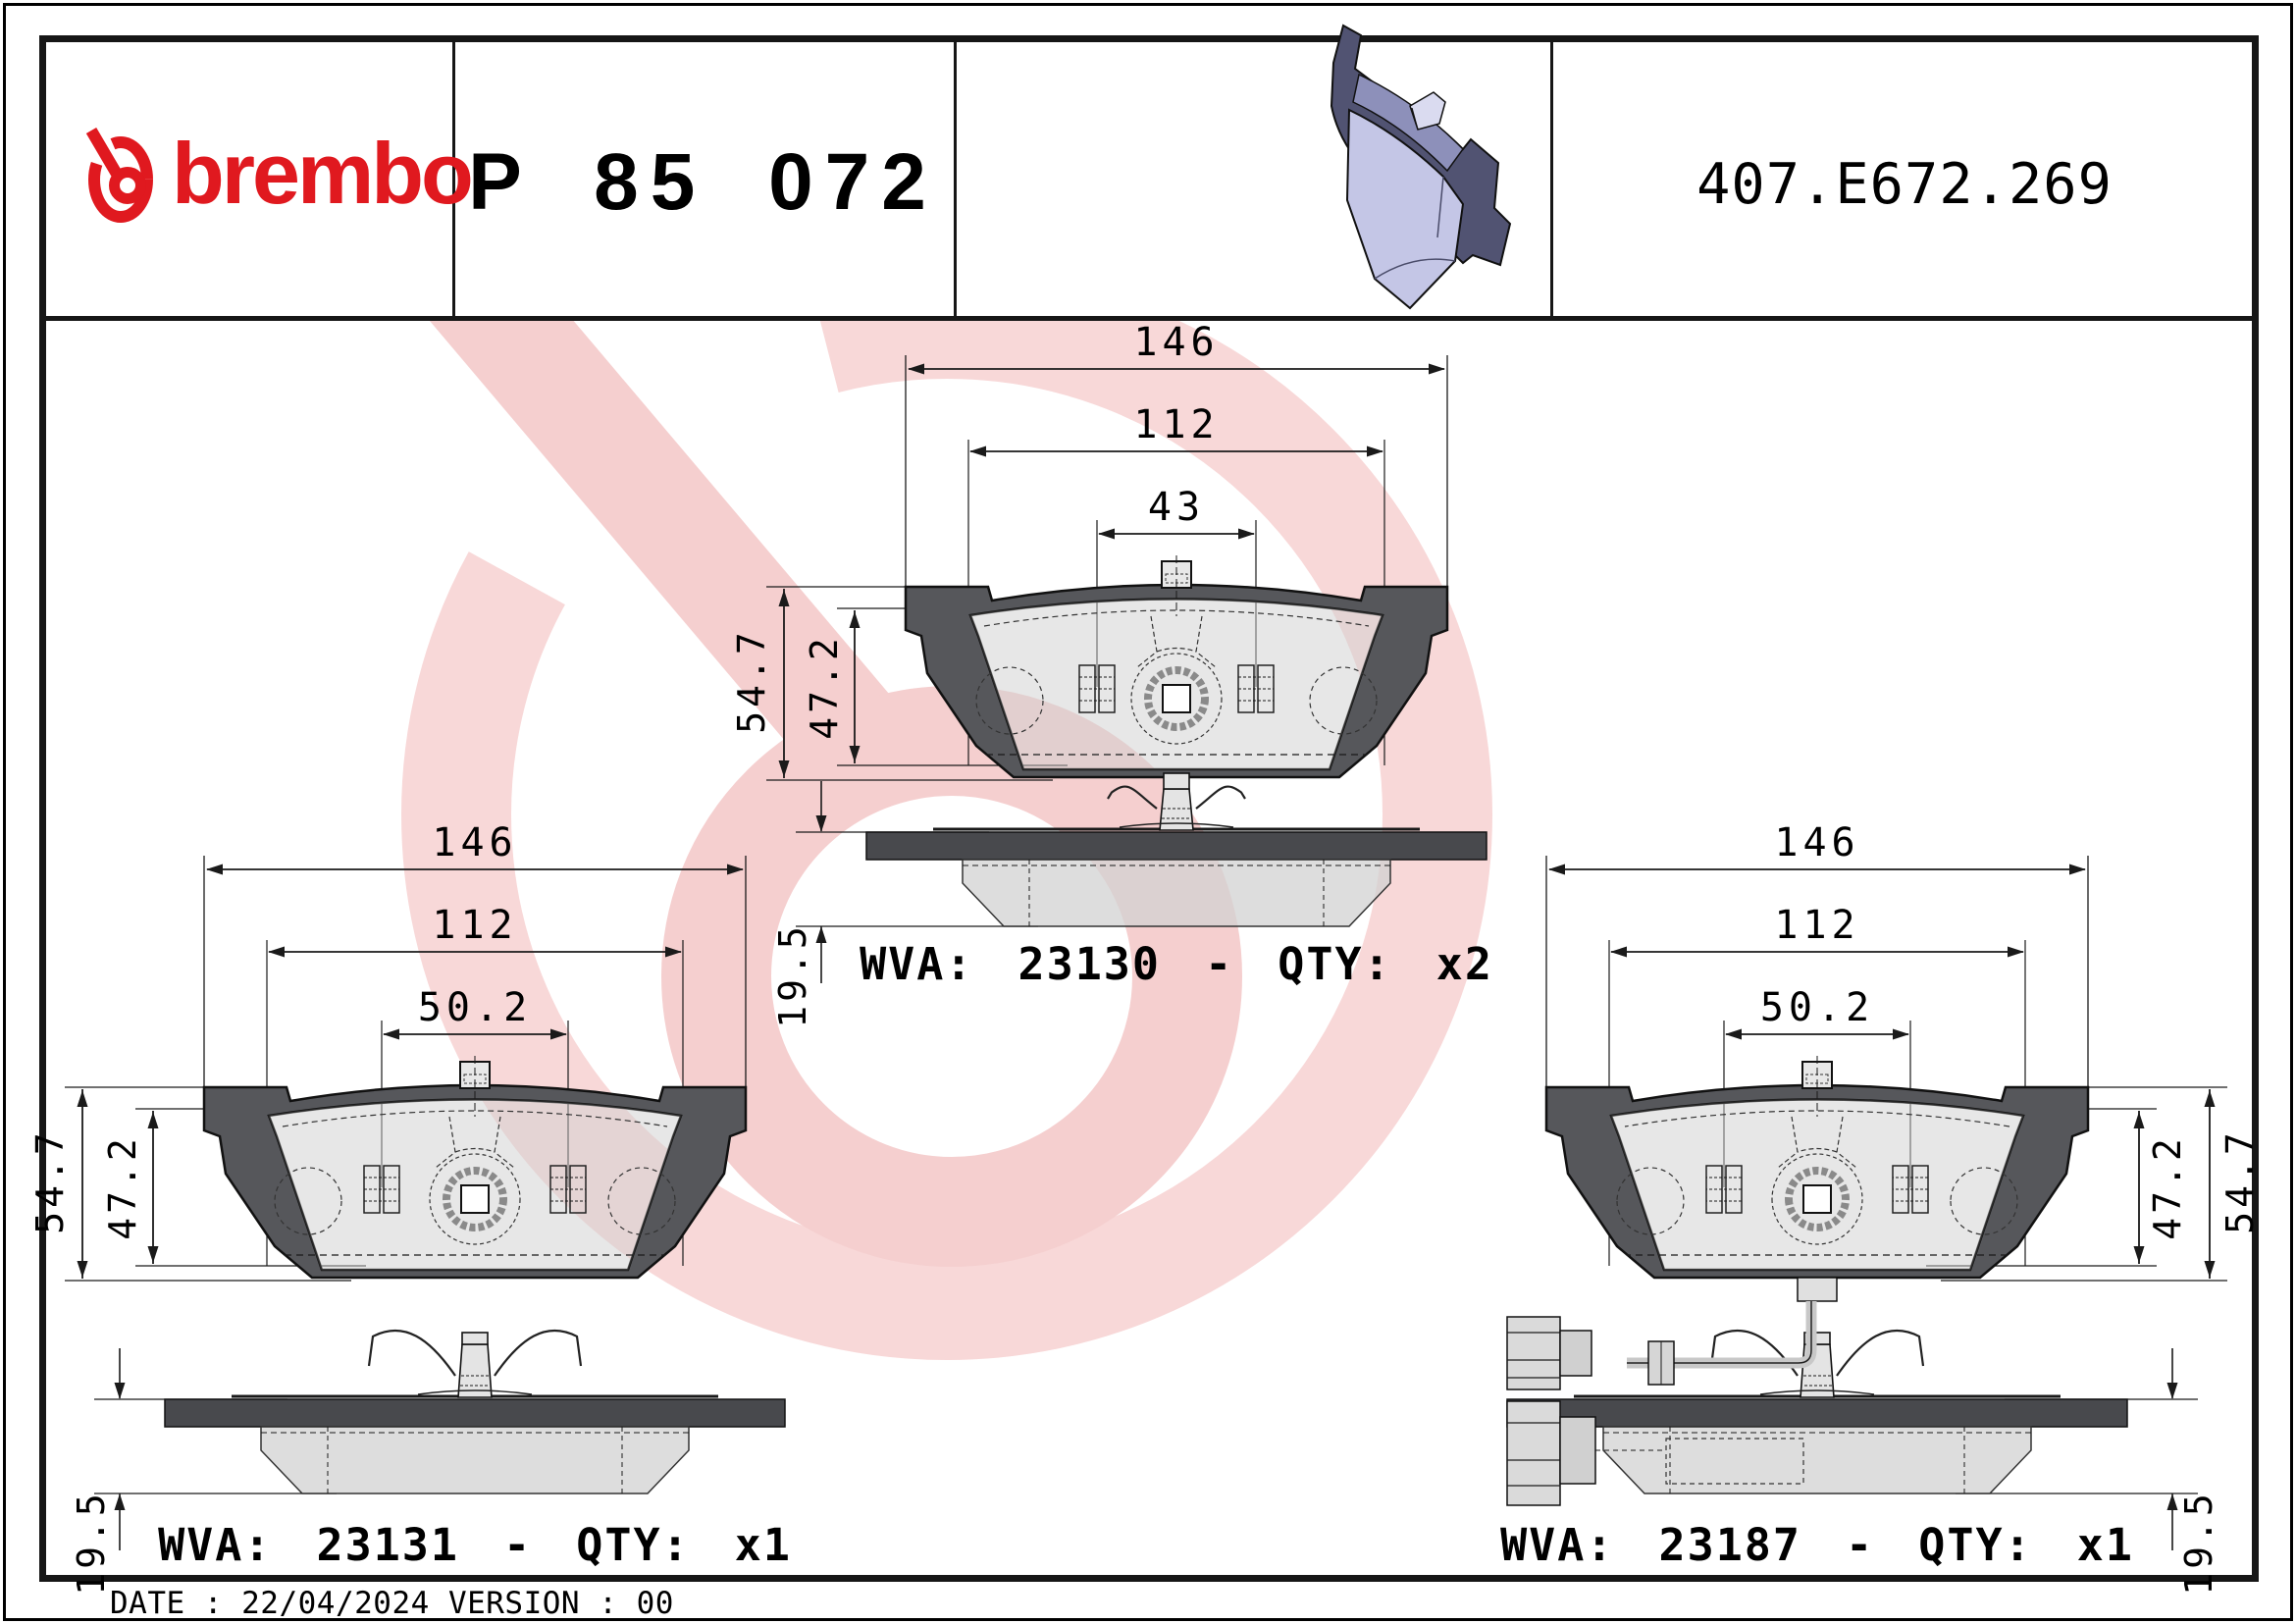 Image resolution: width=2296 pixels, height=1624 pixels. Describe the element at coordinates (119, 175) in the screenshot. I see `brembo-logo-icon` at that location.